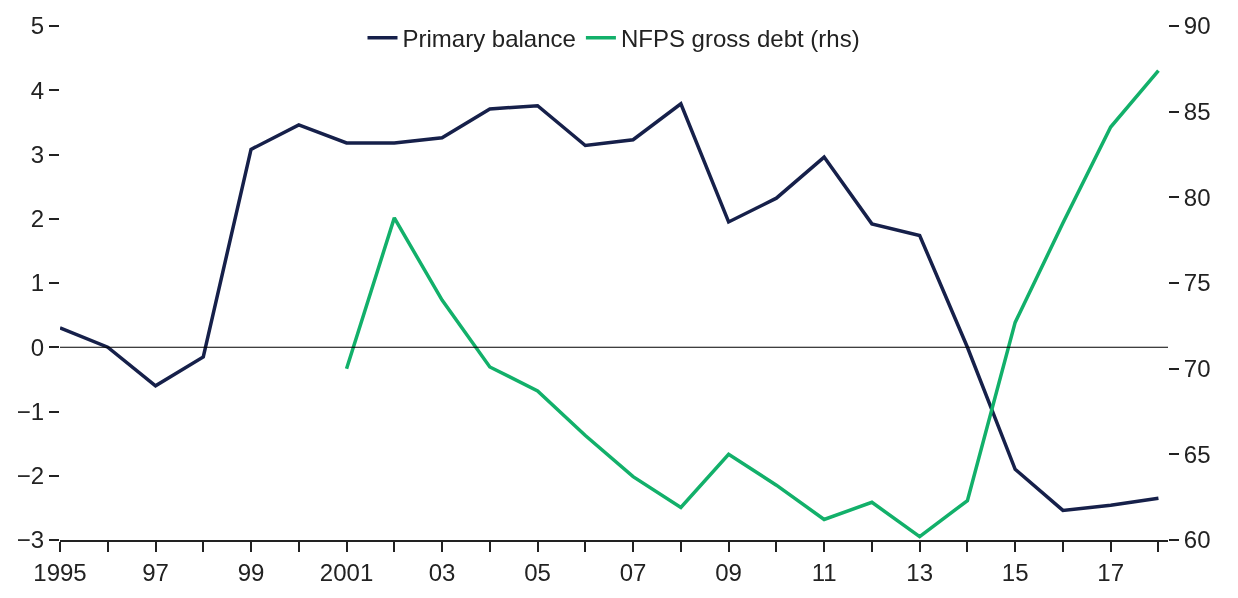 The width and height of the screenshot is (1238, 598). I want to click on y-tick-label: 0, so click(37, 347).